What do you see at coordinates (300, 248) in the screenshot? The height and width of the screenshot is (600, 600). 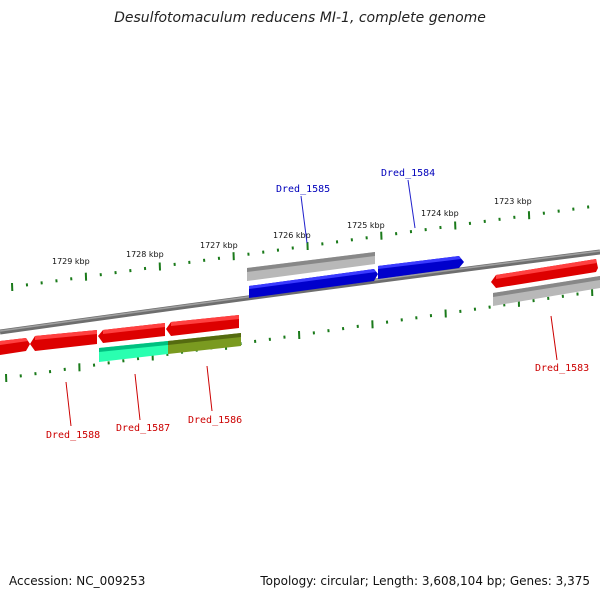 I see `upper-scale-ticks` at bounding box center [300, 248].